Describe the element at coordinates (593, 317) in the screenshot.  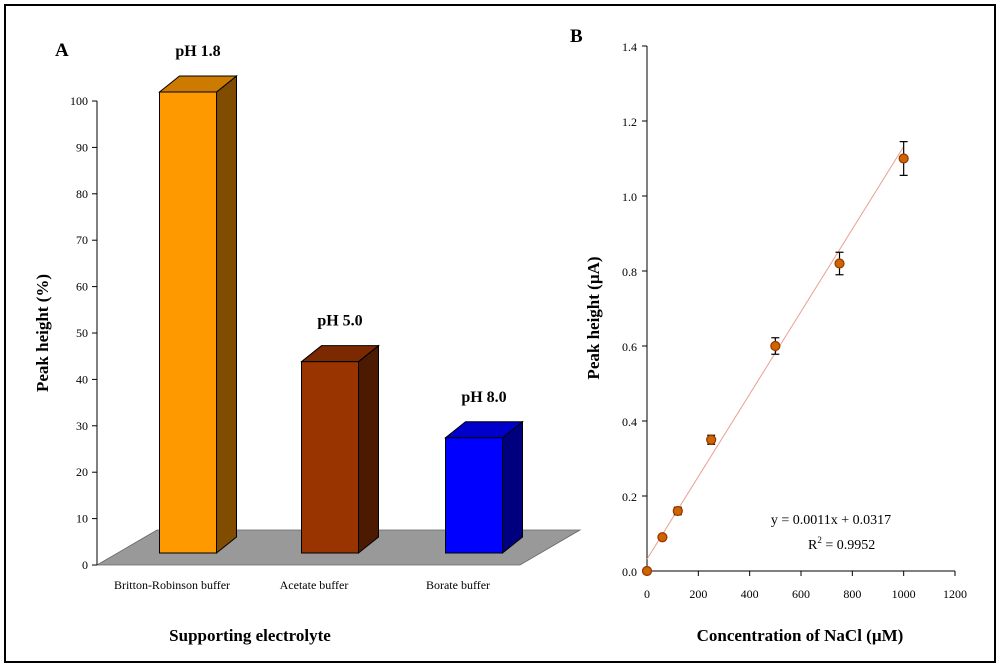
I see `y-axis-title-b: Peak height (µA)` at that location.